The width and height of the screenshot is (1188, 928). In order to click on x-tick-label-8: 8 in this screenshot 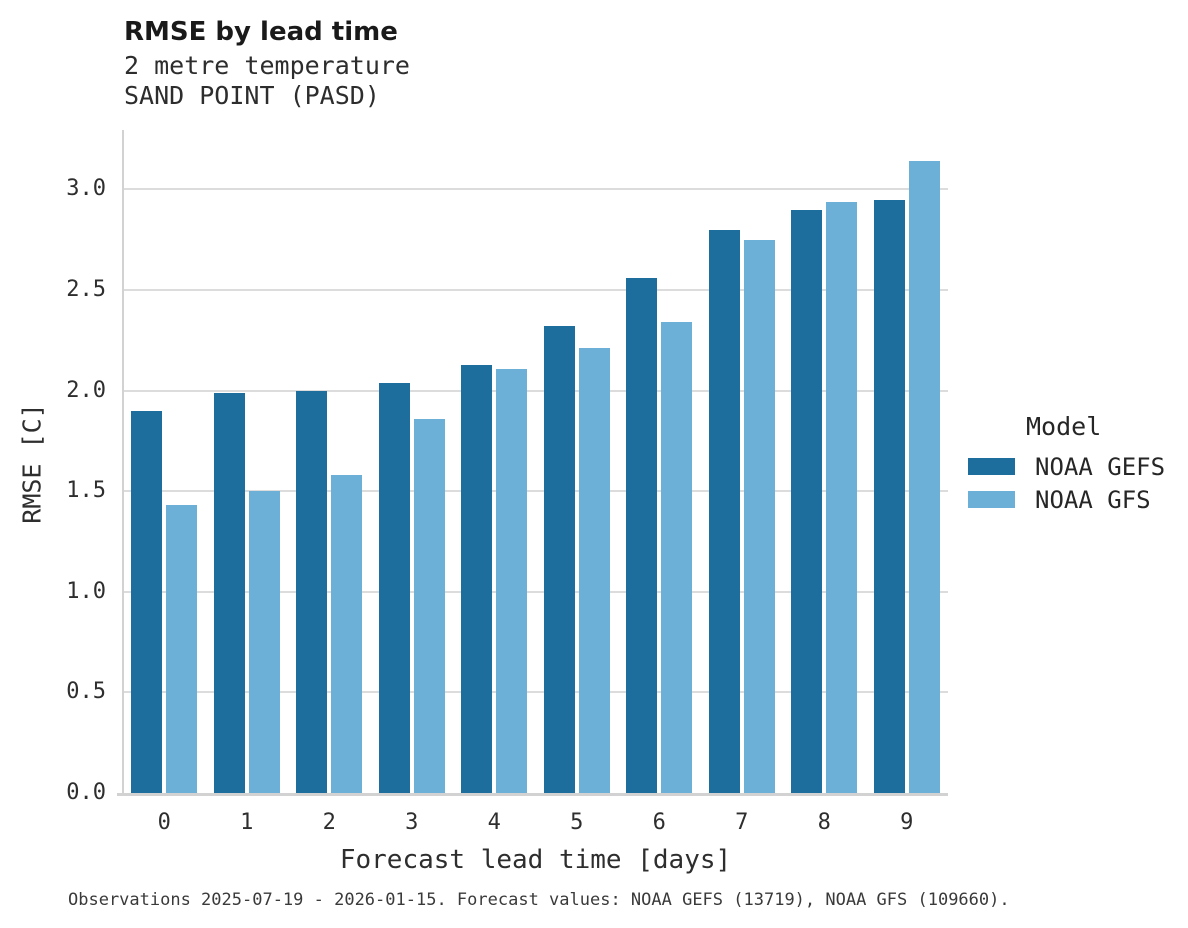, I will do `click(824, 822)`.